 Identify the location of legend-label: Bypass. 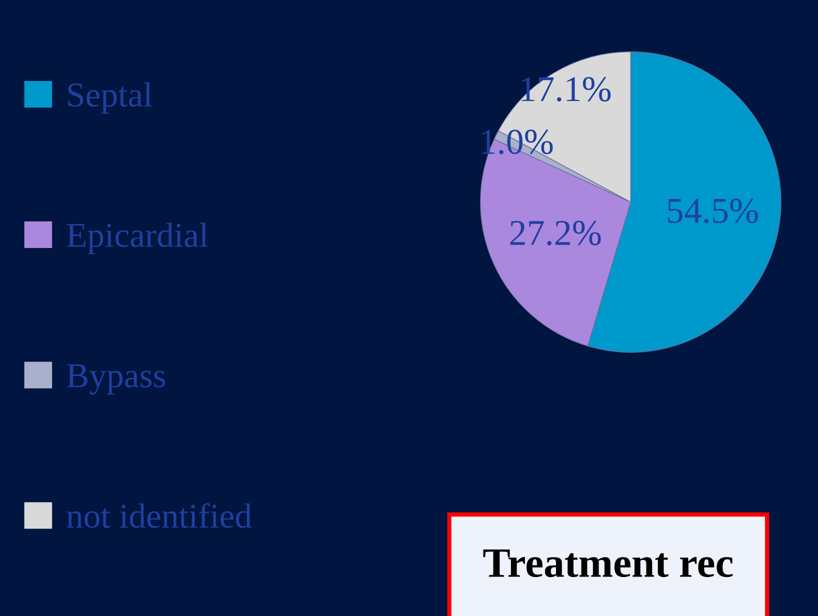
(116, 379).